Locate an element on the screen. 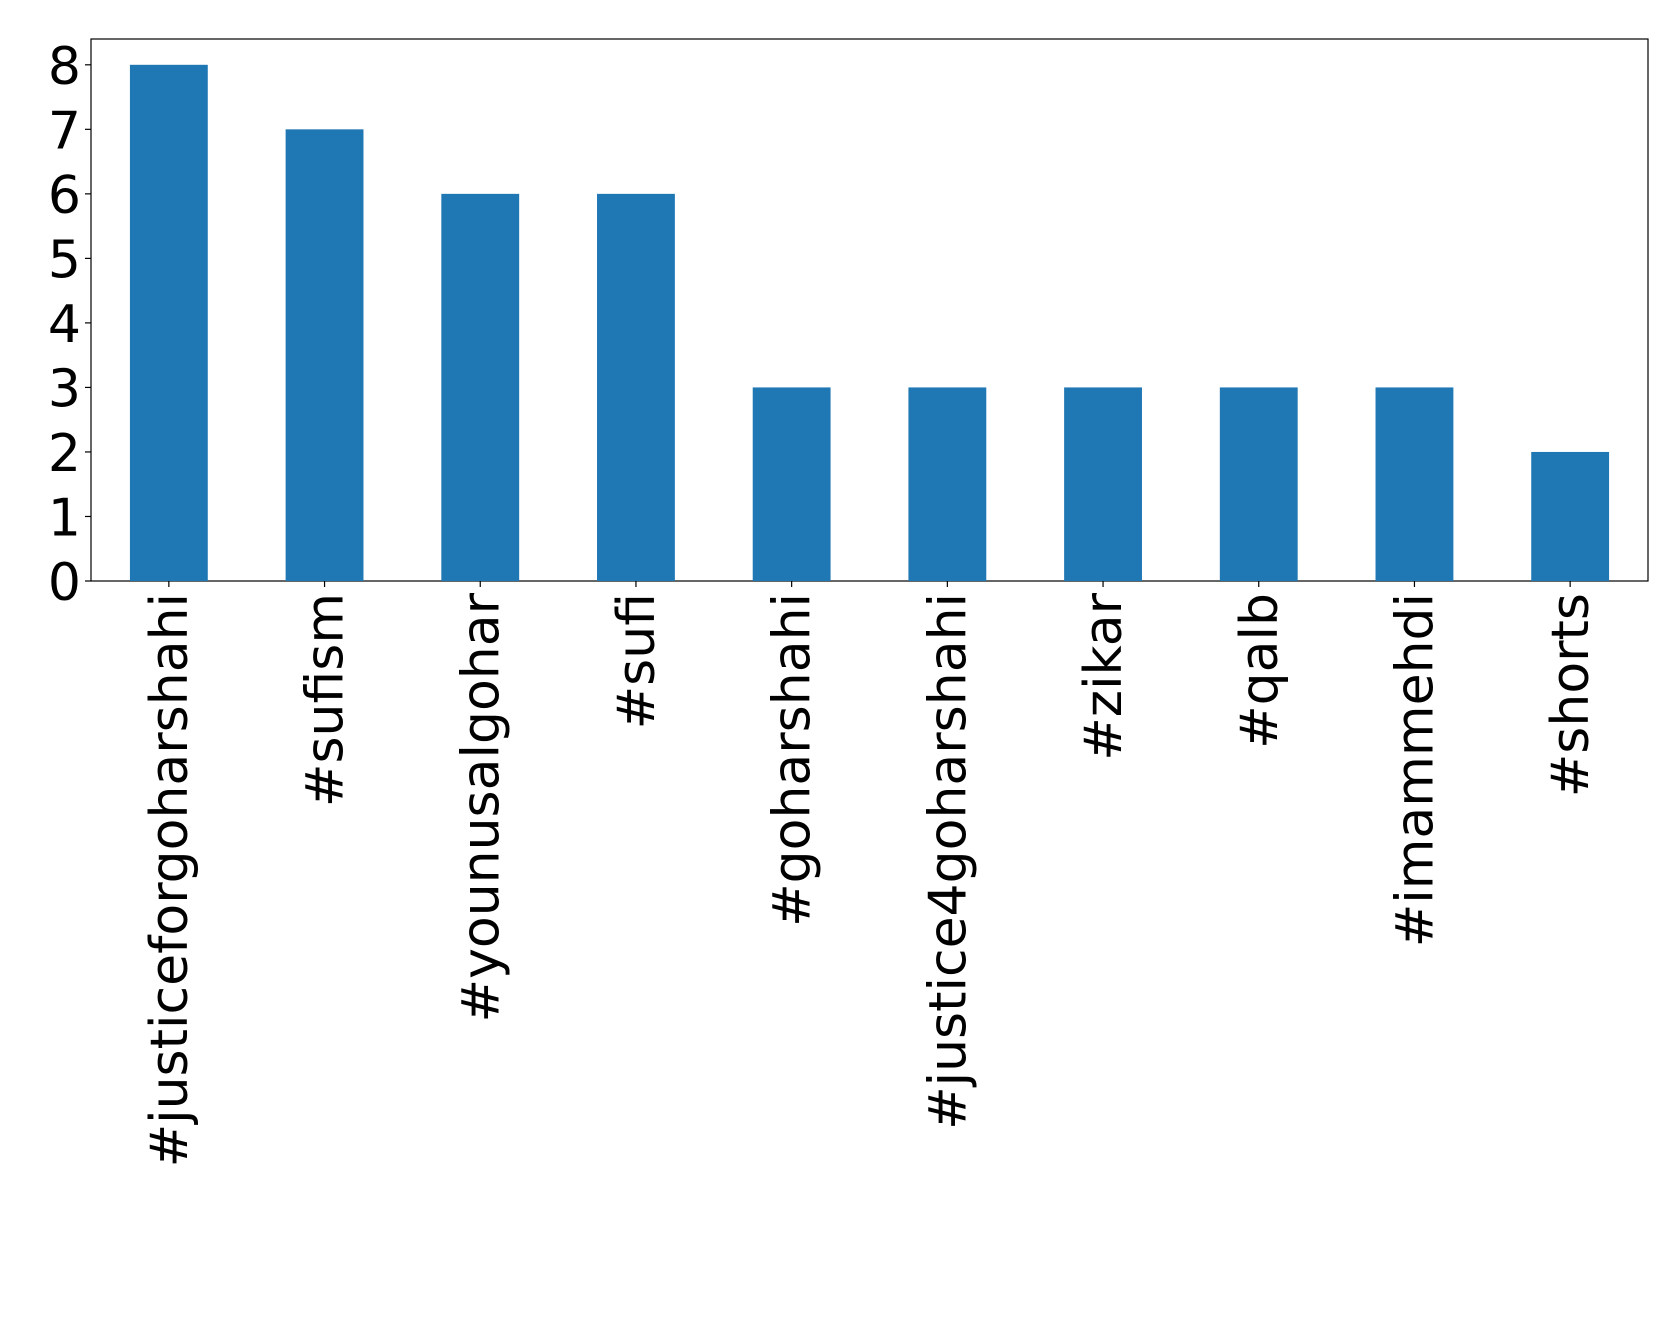  x-tick-label: #qalb is located at coordinates (1260, 671).